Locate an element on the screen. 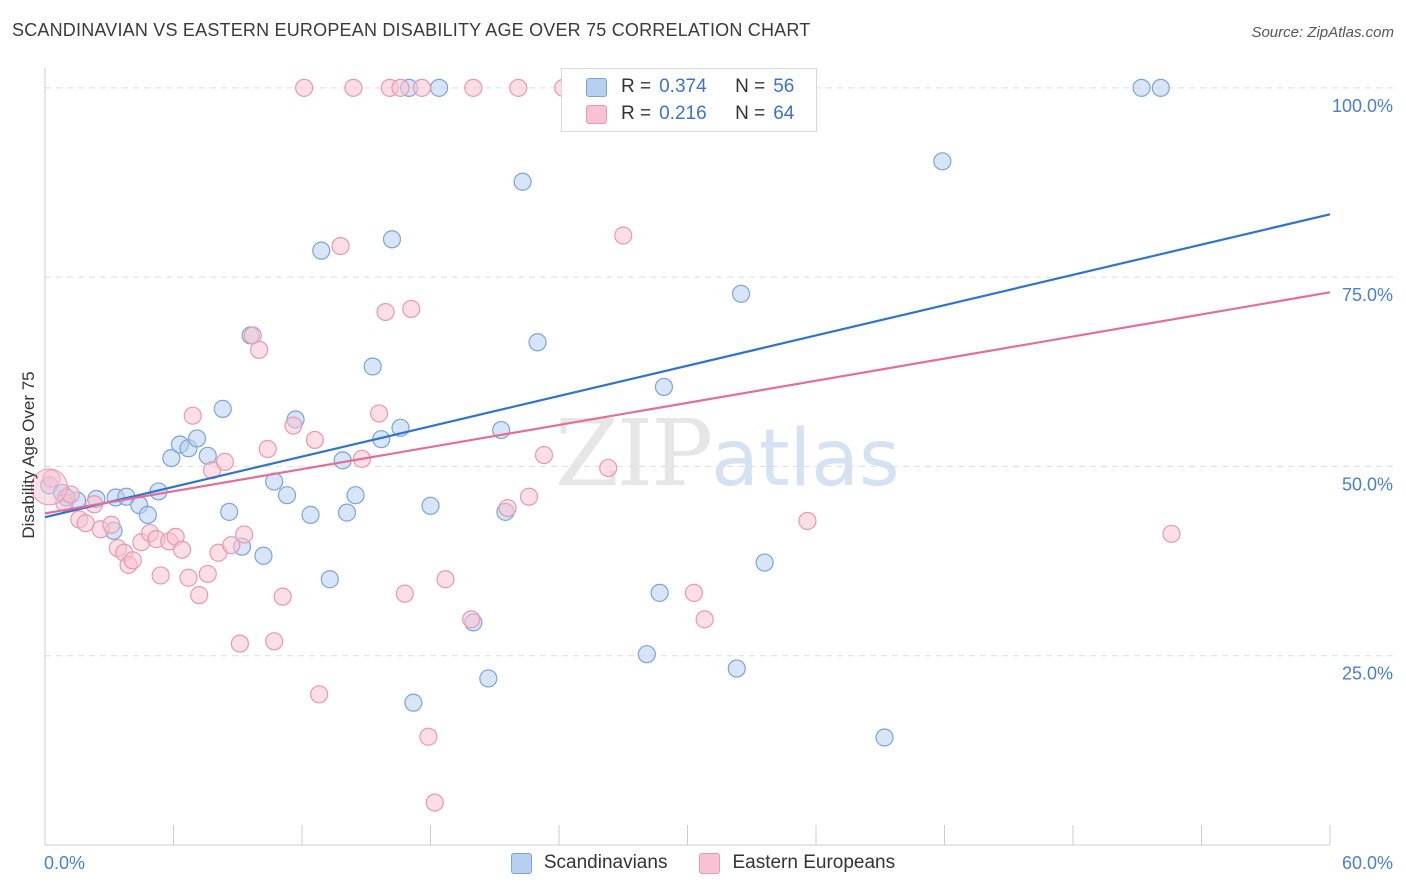 This screenshot has width=1406, height=892. y-axis-label: Disability Age Over 75 is located at coordinates (28, 454).